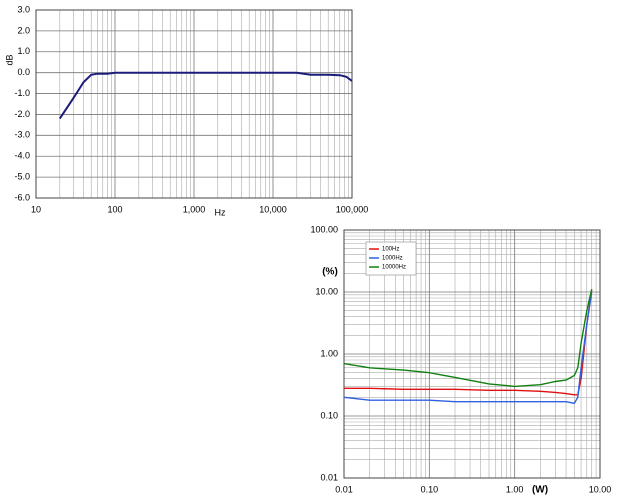  What do you see at coordinates (22, 135) in the screenshot?
I see `y-tick-label: -3.0` at bounding box center [22, 135].